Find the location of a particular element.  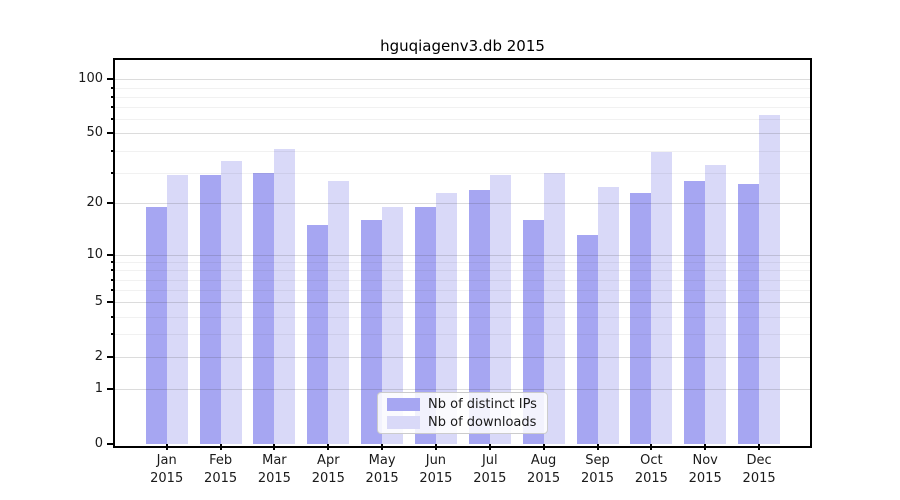

legend-swatch-downloads is located at coordinates (403, 422).